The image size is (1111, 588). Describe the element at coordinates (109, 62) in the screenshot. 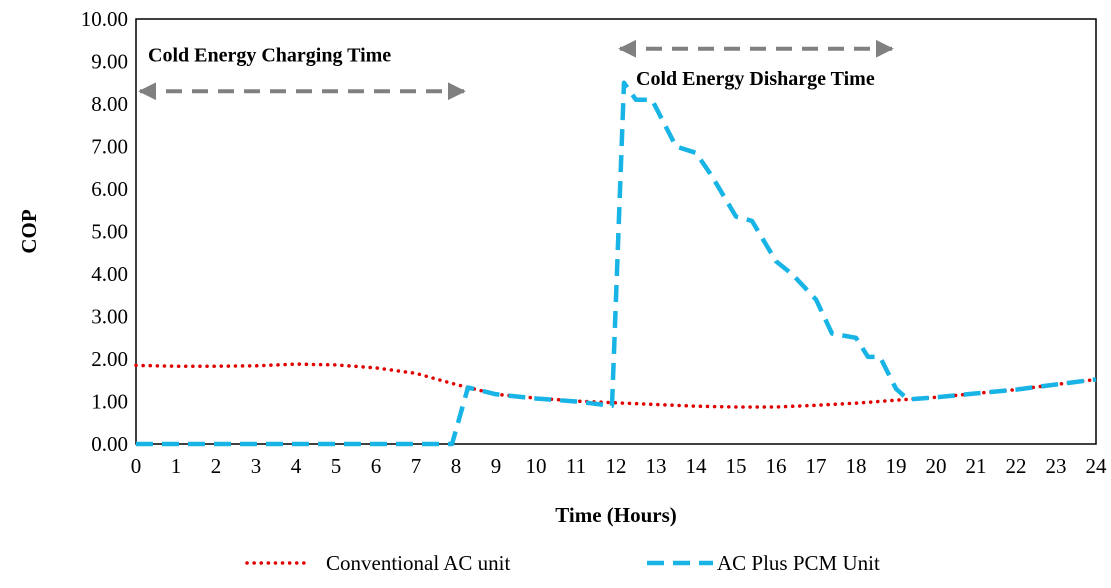

I see `y-tick-label: 9.00` at that location.